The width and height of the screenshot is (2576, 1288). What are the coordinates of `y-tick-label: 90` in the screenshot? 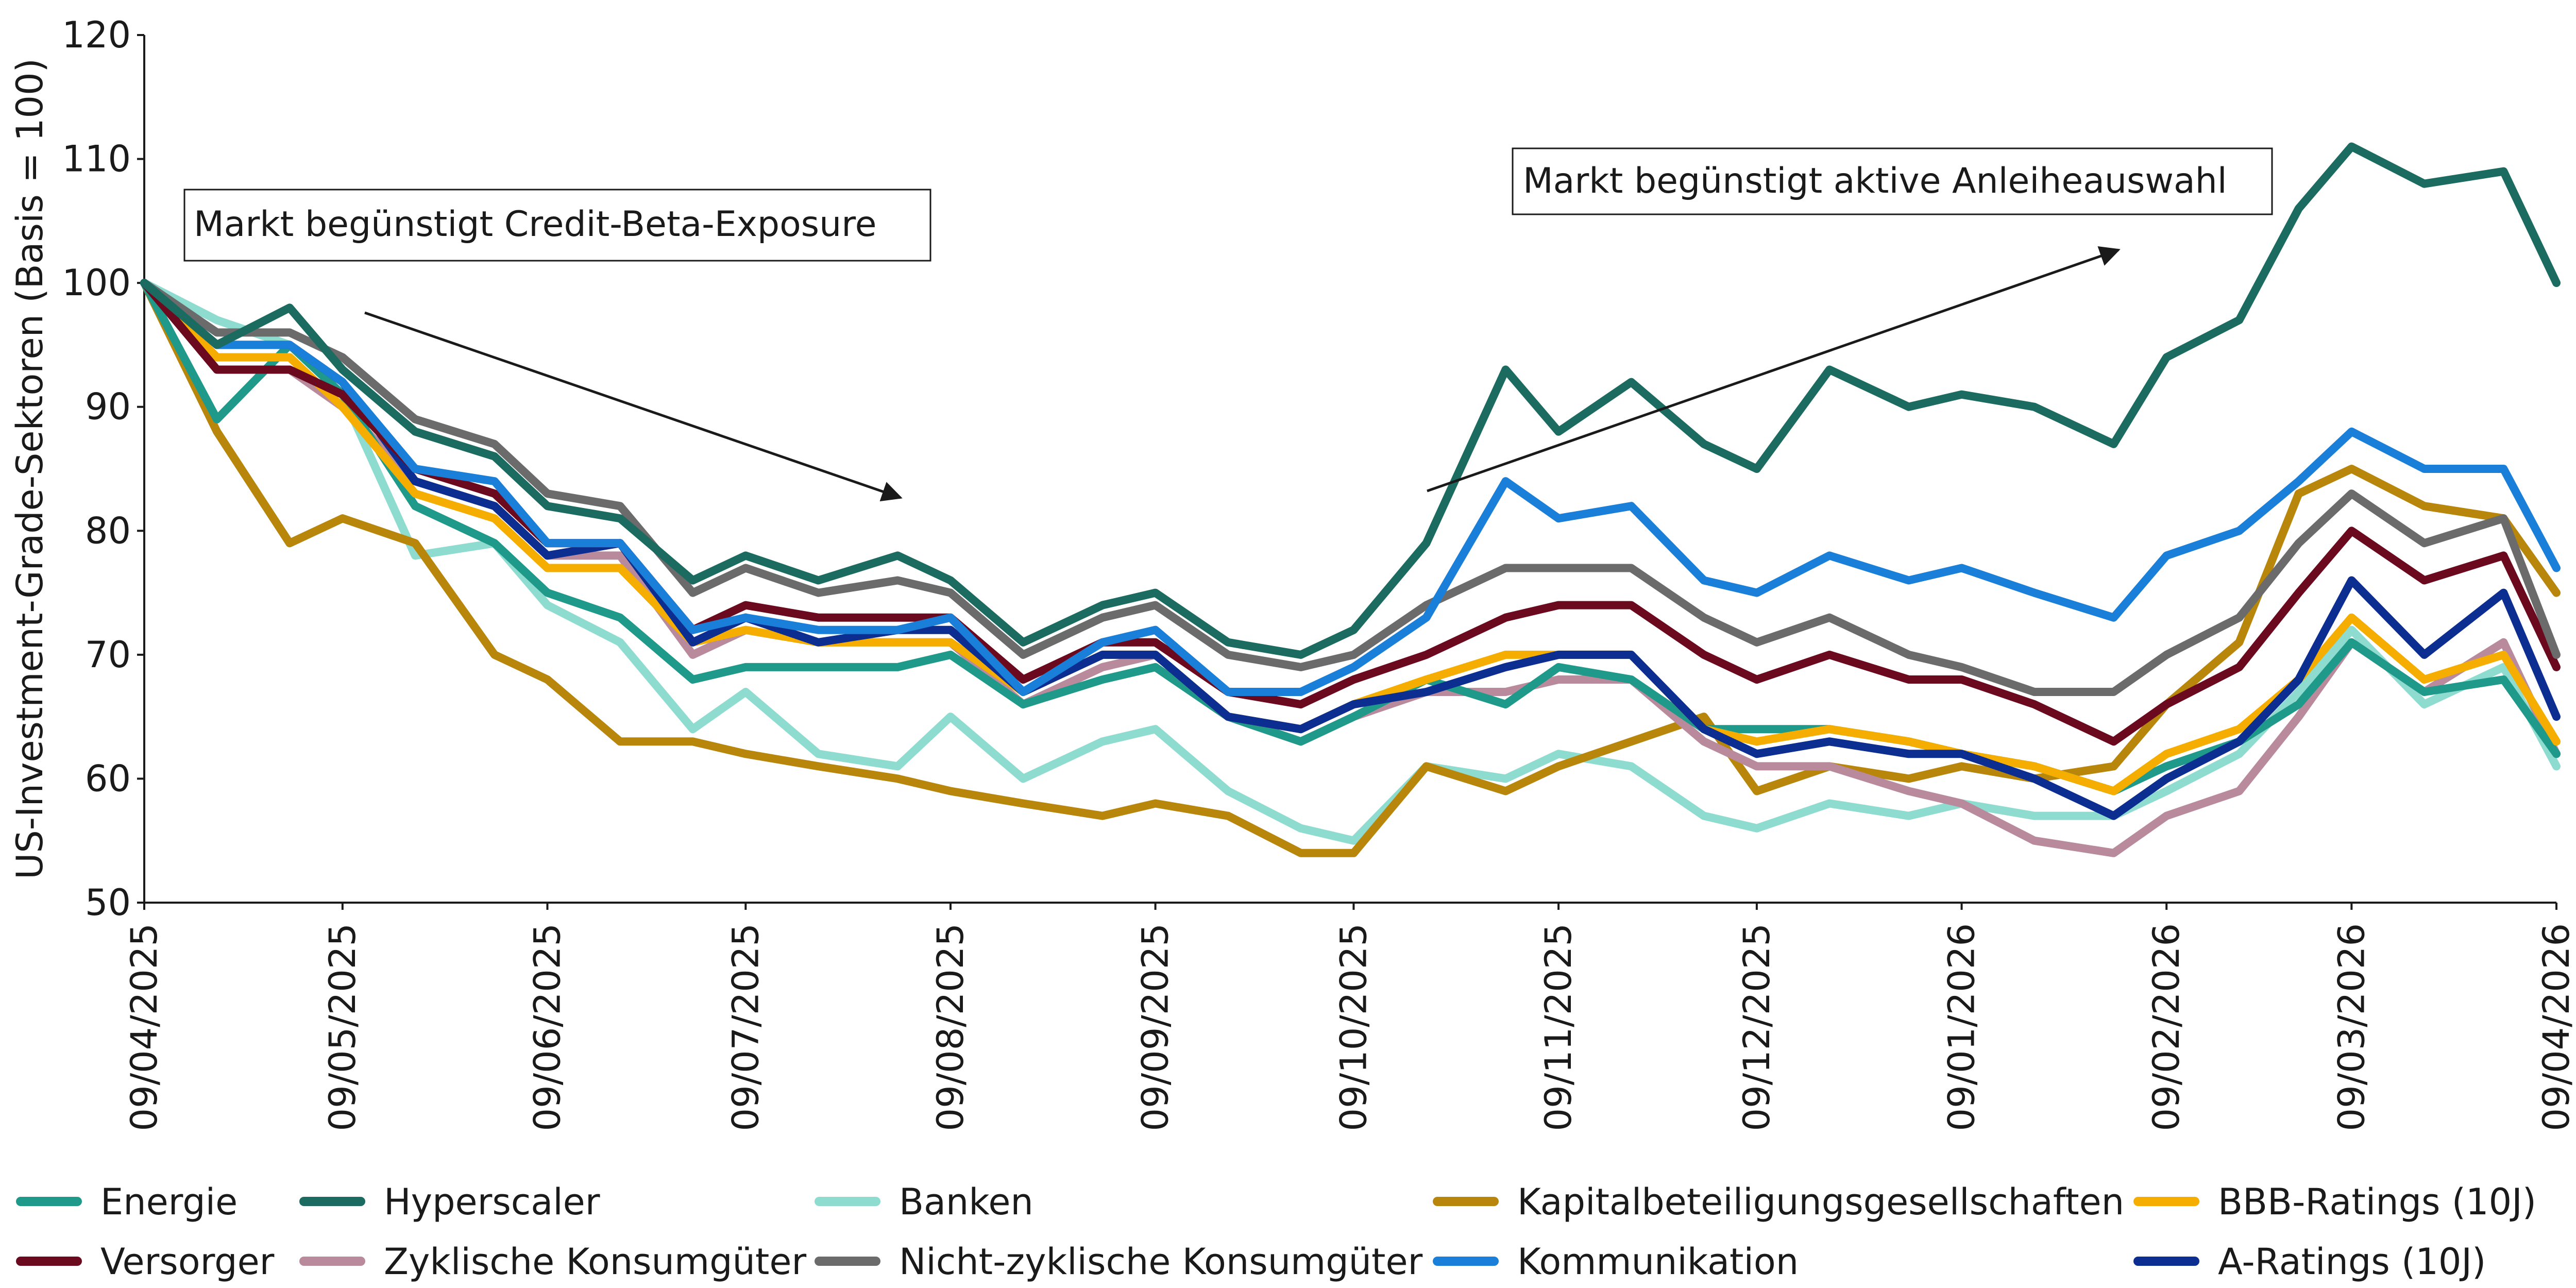 It's located at (108, 407).